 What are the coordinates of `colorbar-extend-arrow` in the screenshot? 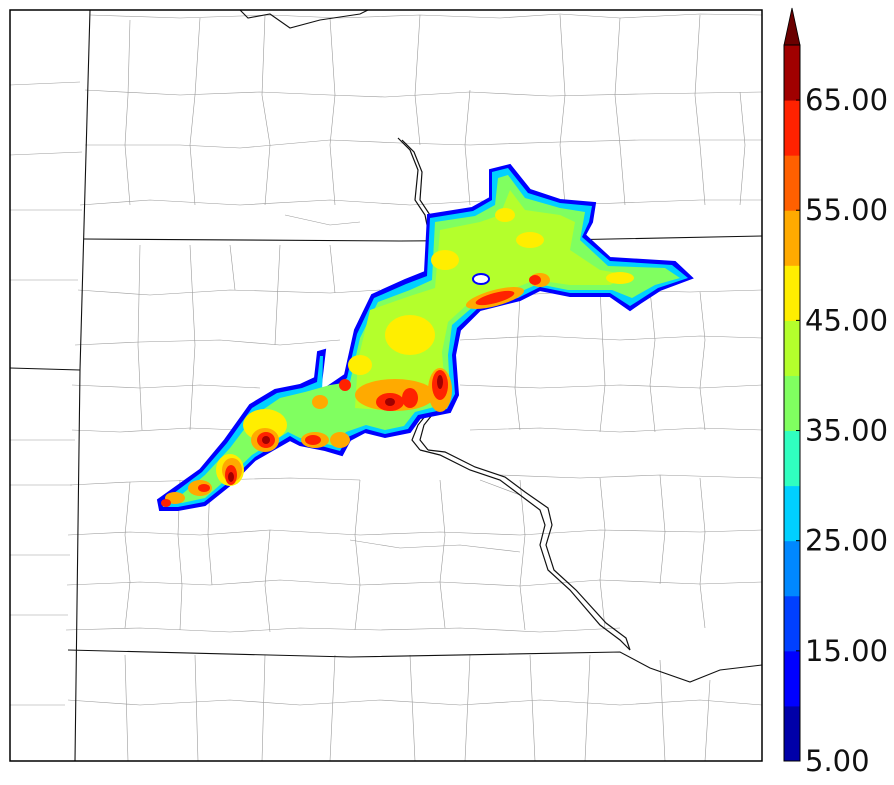 It's located at (792, 26).